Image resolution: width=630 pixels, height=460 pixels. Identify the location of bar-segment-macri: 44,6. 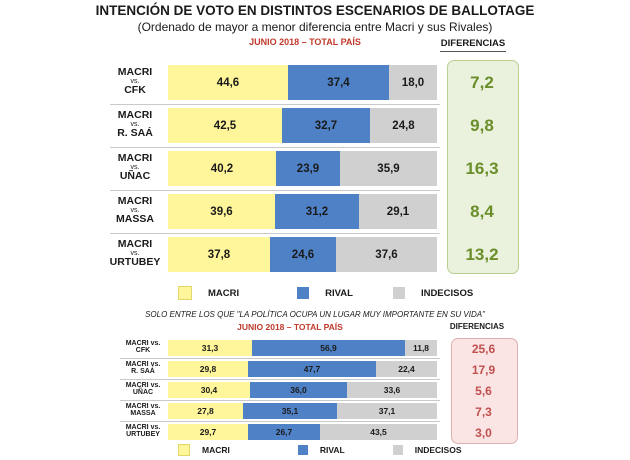
(228, 82).